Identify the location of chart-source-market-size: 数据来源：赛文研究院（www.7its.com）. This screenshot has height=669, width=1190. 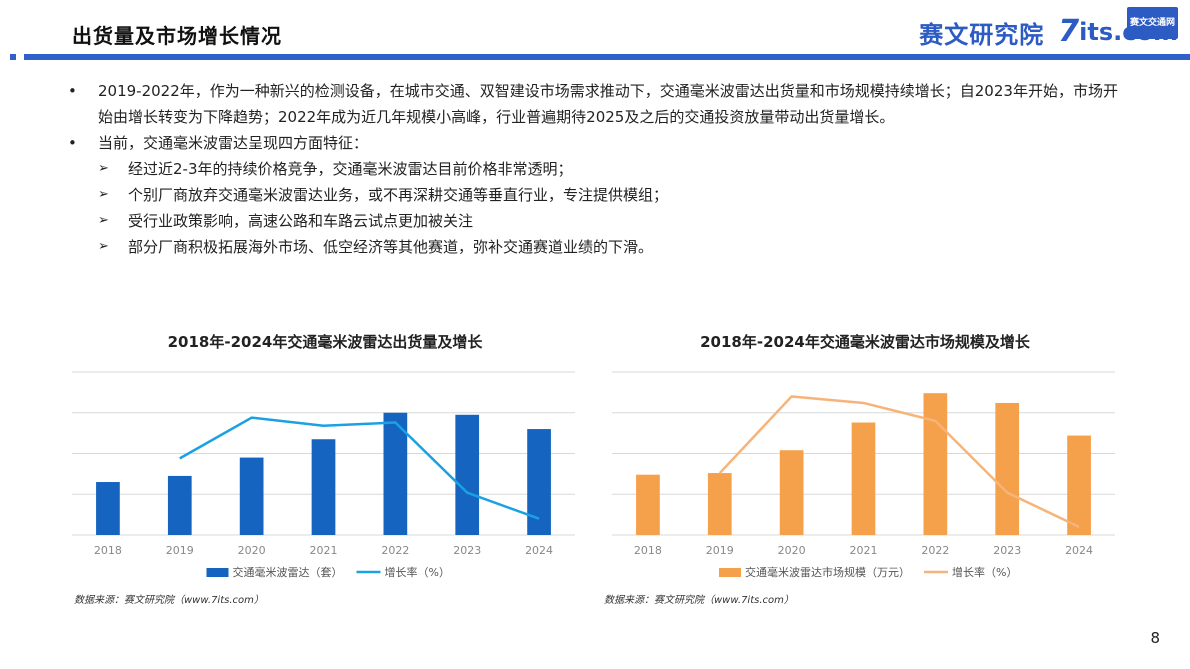
(699, 600).